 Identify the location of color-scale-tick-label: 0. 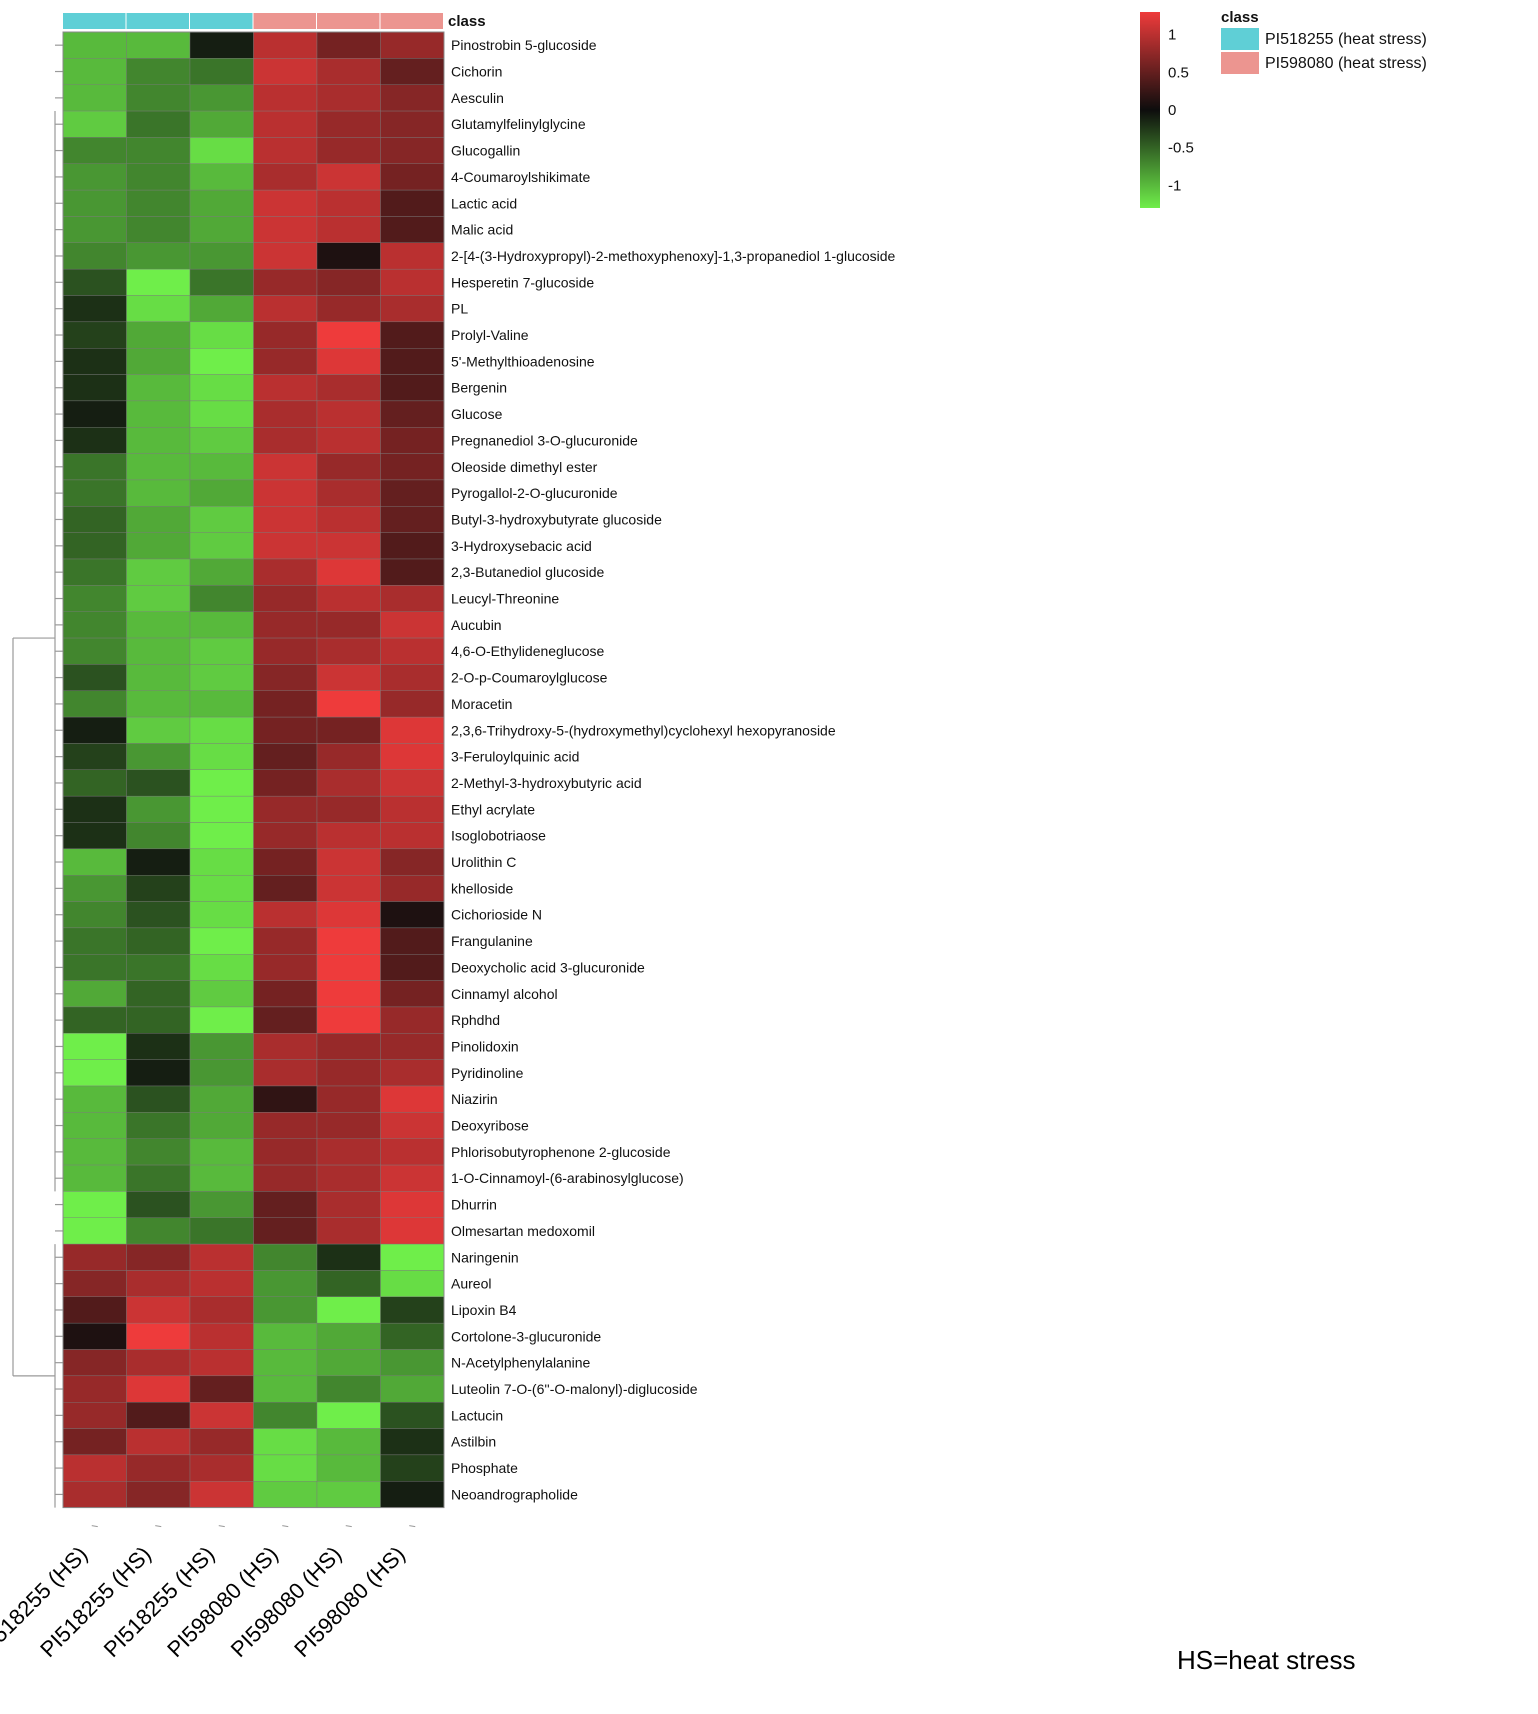
(1172, 110).